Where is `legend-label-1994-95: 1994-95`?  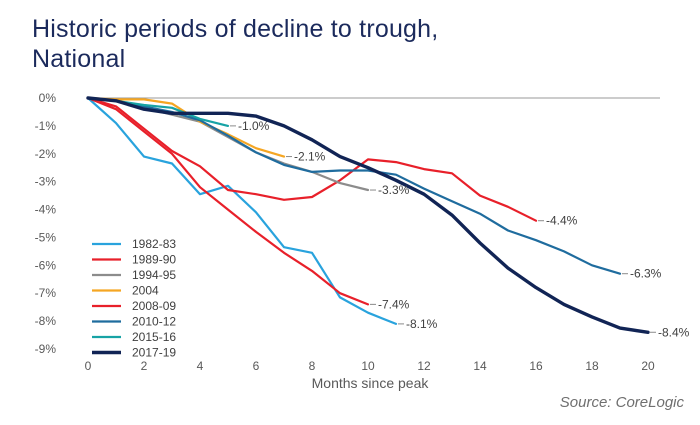
legend-label-1994-95: 1994-95 is located at coordinates (154, 275).